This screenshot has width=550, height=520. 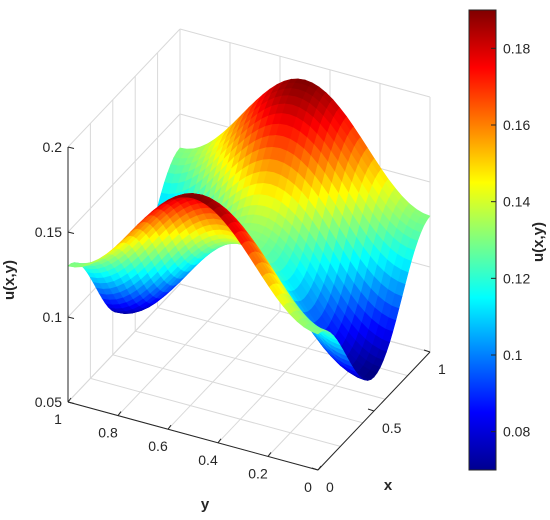 What do you see at coordinates (392, 428) in the screenshot?
I see `x-tick-label: 0.5` at bounding box center [392, 428].